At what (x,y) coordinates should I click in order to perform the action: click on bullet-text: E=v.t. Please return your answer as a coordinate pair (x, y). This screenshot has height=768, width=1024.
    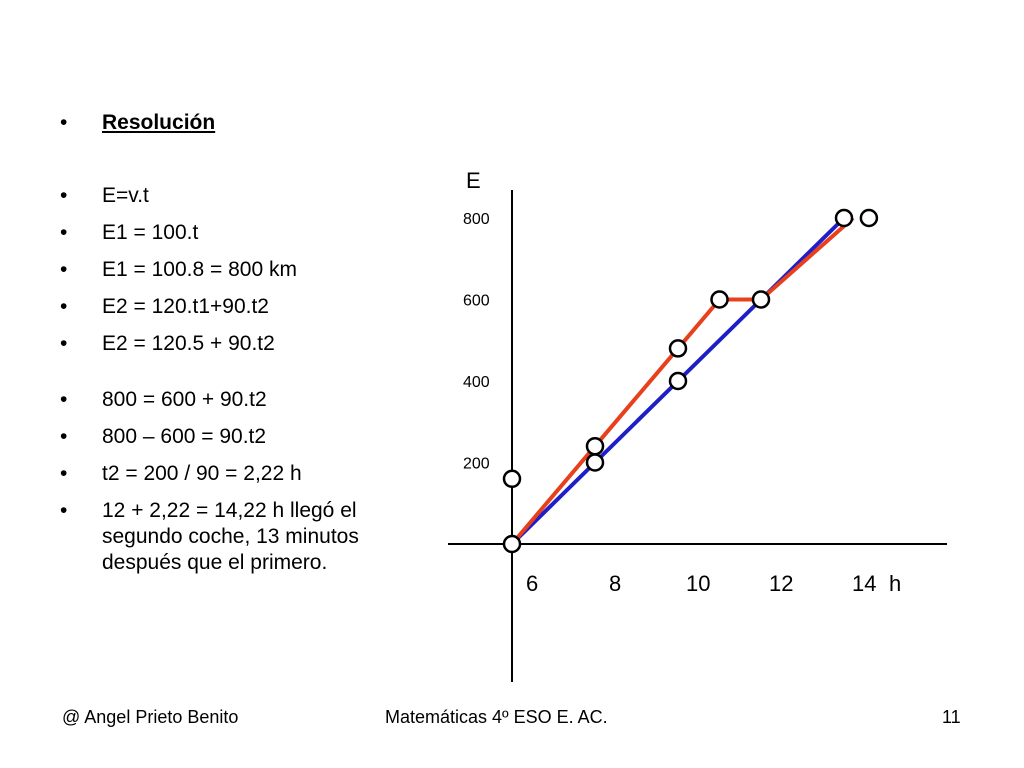
    Looking at the image, I should click on (125, 195).